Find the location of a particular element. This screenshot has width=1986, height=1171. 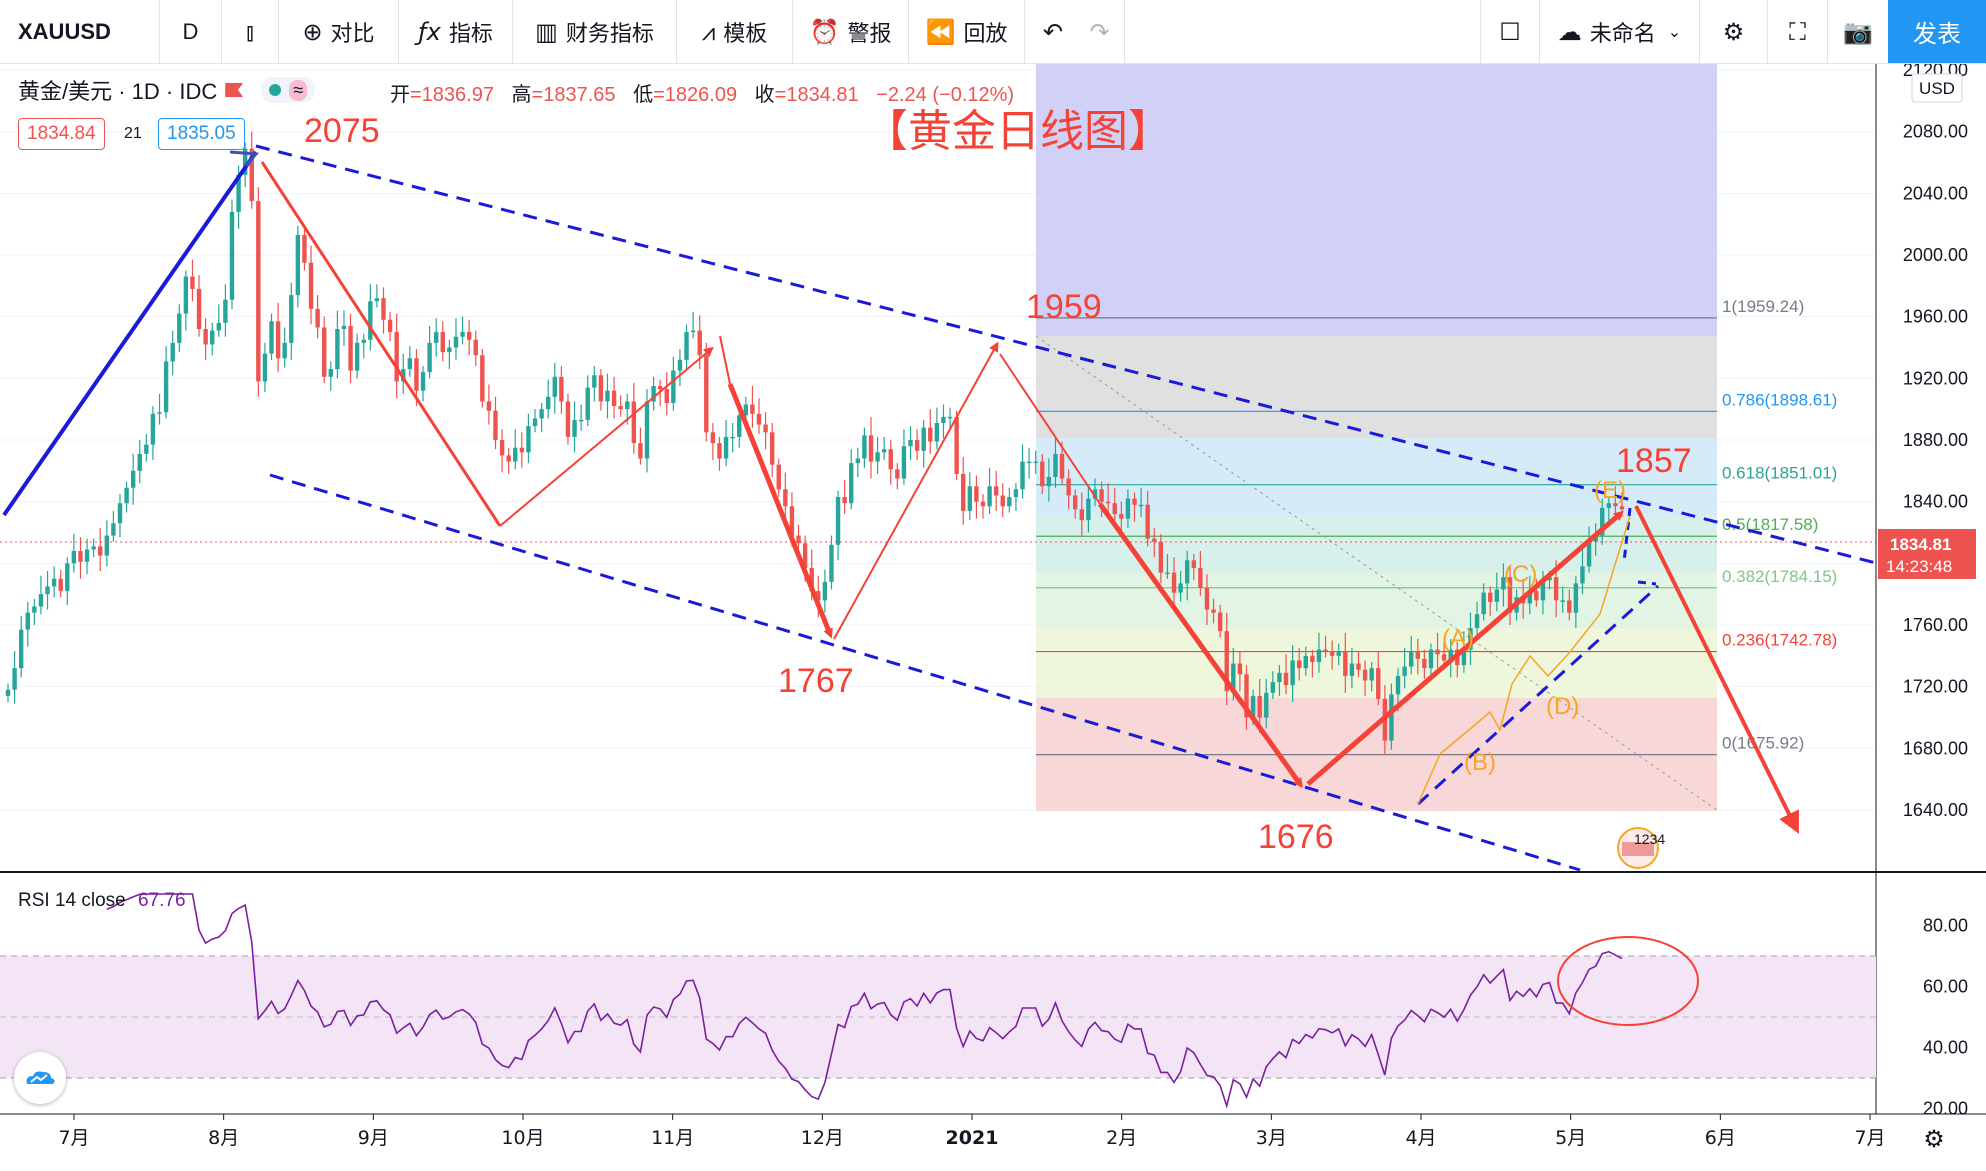

price-tick-label: 1880.00 is located at coordinates (1935, 440).